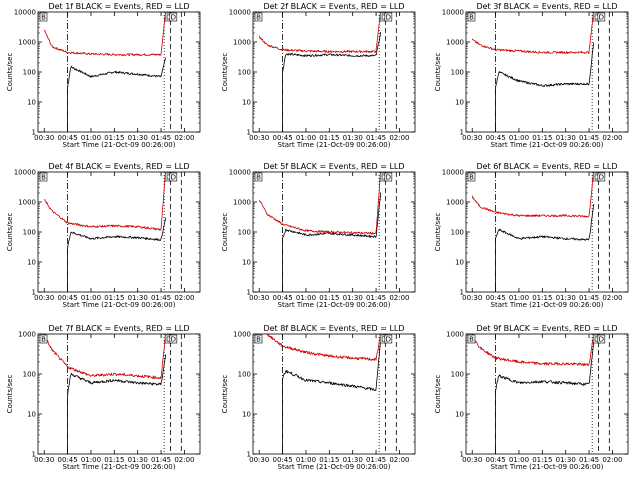  What do you see at coordinates (333, 6) in the screenshot?
I see `panel-title: Det 2f BLACK = Events, RED = LLD` at bounding box center [333, 6].